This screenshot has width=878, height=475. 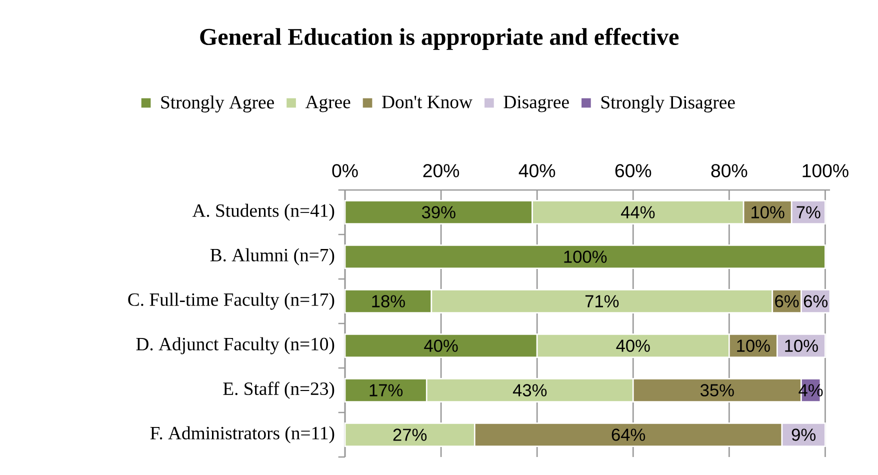 I want to click on legend-label: Don't Know, so click(x=427, y=102).